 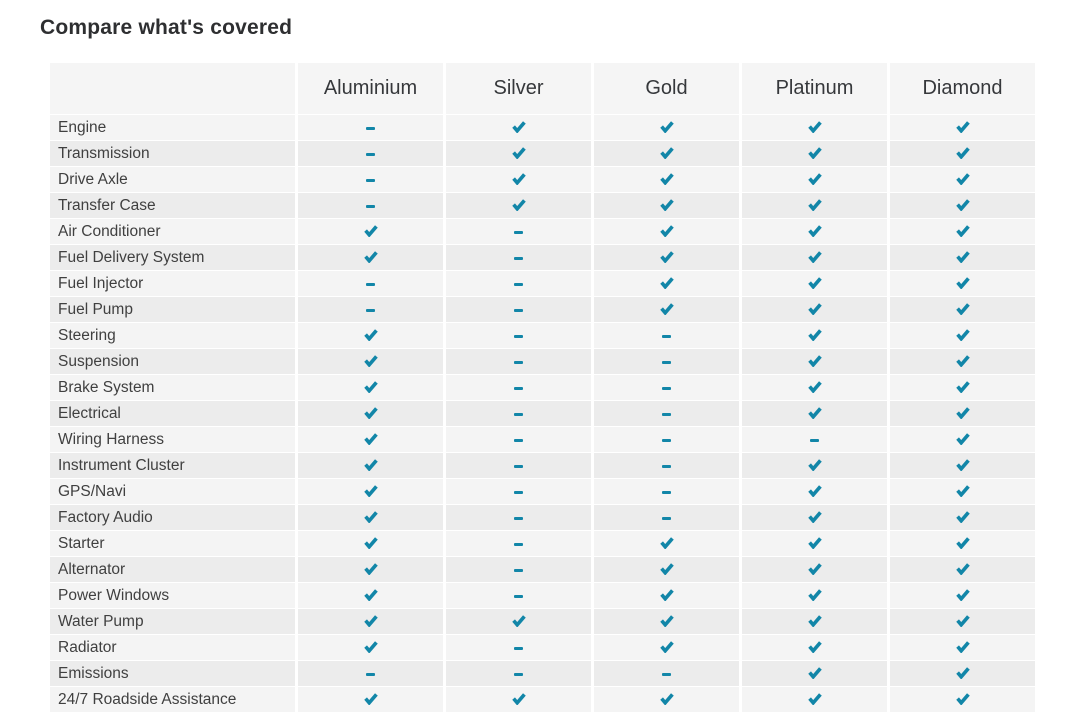 I want to click on row-label: Engine, so click(x=172, y=127).